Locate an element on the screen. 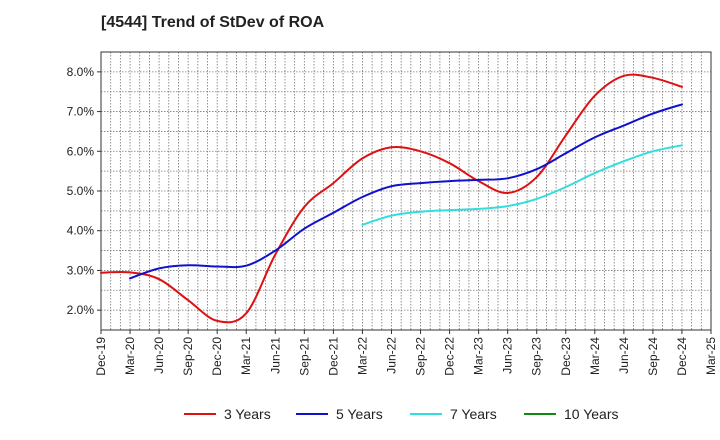 The width and height of the screenshot is (720, 440). y-tick-label: 7.0% is located at coordinates (81, 112).